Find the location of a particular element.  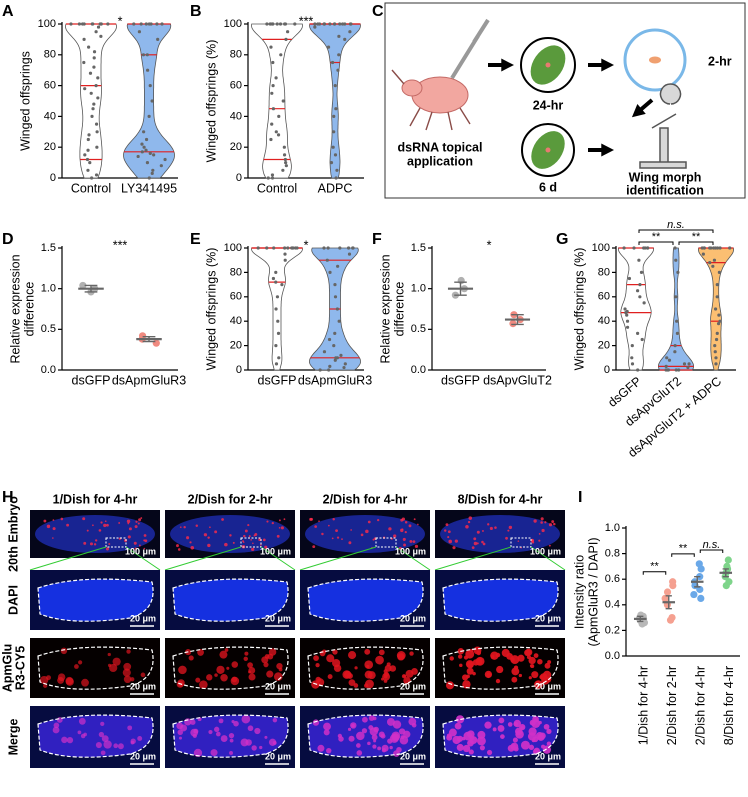

arrow-head is located at coordinates (607, 150).